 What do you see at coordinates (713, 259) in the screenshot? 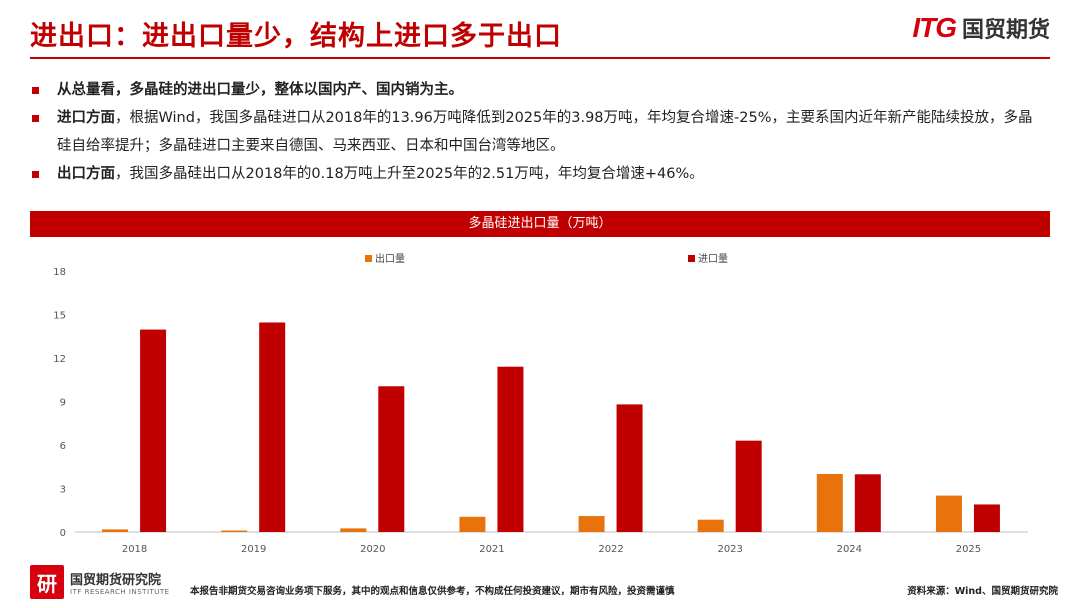
I see `legend-import-label: 进口量` at bounding box center [713, 259].